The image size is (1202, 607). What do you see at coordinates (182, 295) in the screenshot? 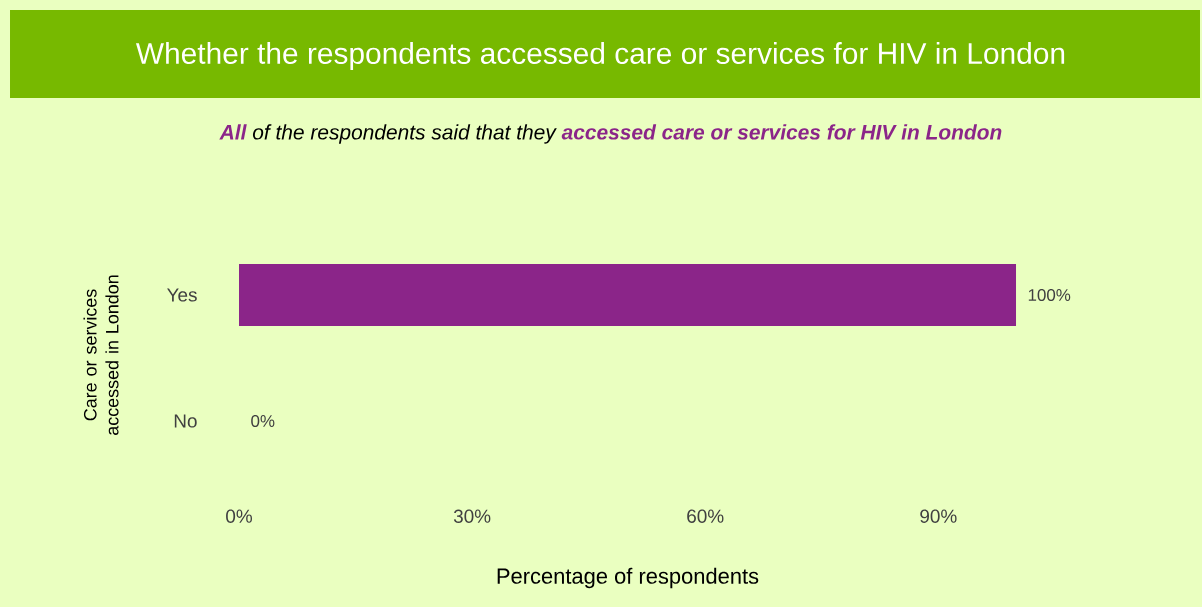
I see `y-tick-label: Yes` at bounding box center [182, 295].